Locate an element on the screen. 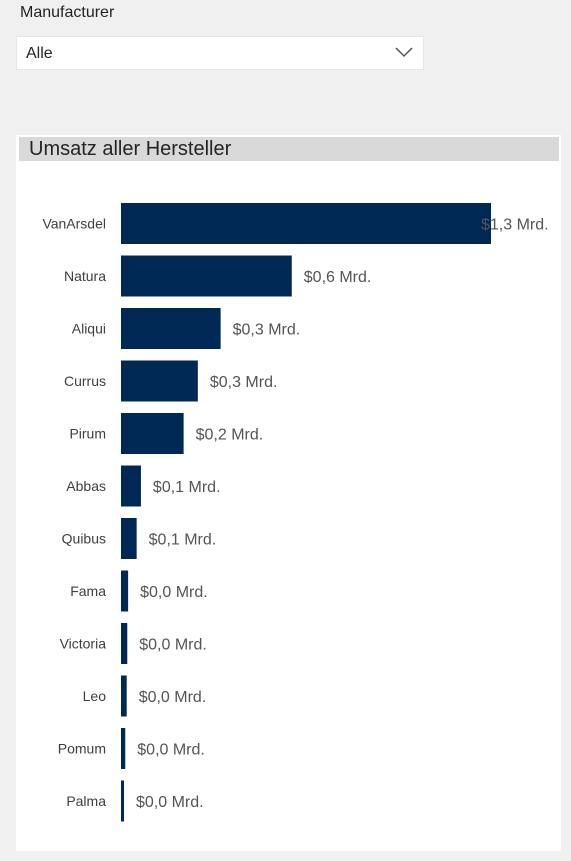 Image resolution: width=571 pixels, height=861 pixels. bar-quibus is located at coordinates (129, 538).